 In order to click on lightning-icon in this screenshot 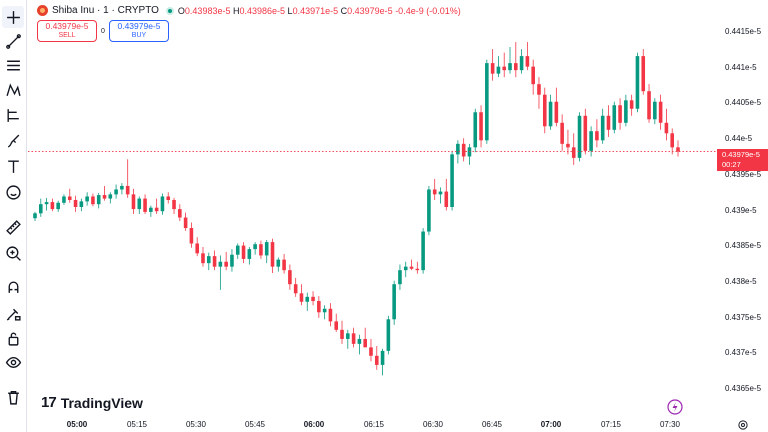, I will do `click(675, 407)`.